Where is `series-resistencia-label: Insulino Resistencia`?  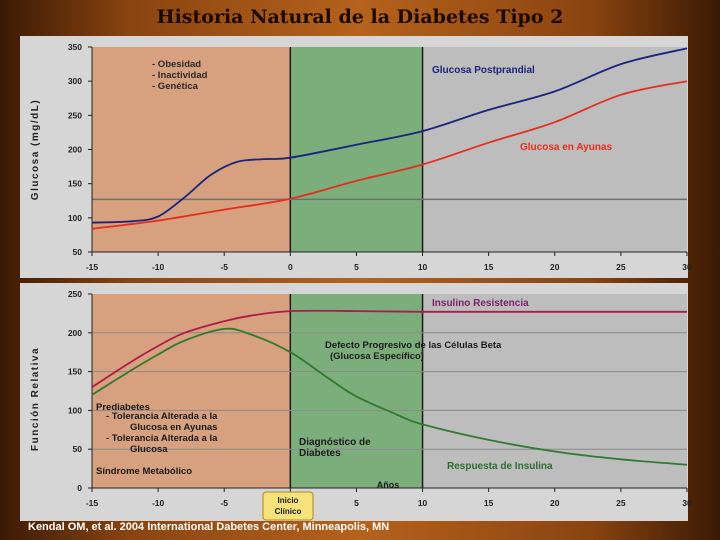 series-resistencia-label: Insulino Resistencia is located at coordinates (480, 303).